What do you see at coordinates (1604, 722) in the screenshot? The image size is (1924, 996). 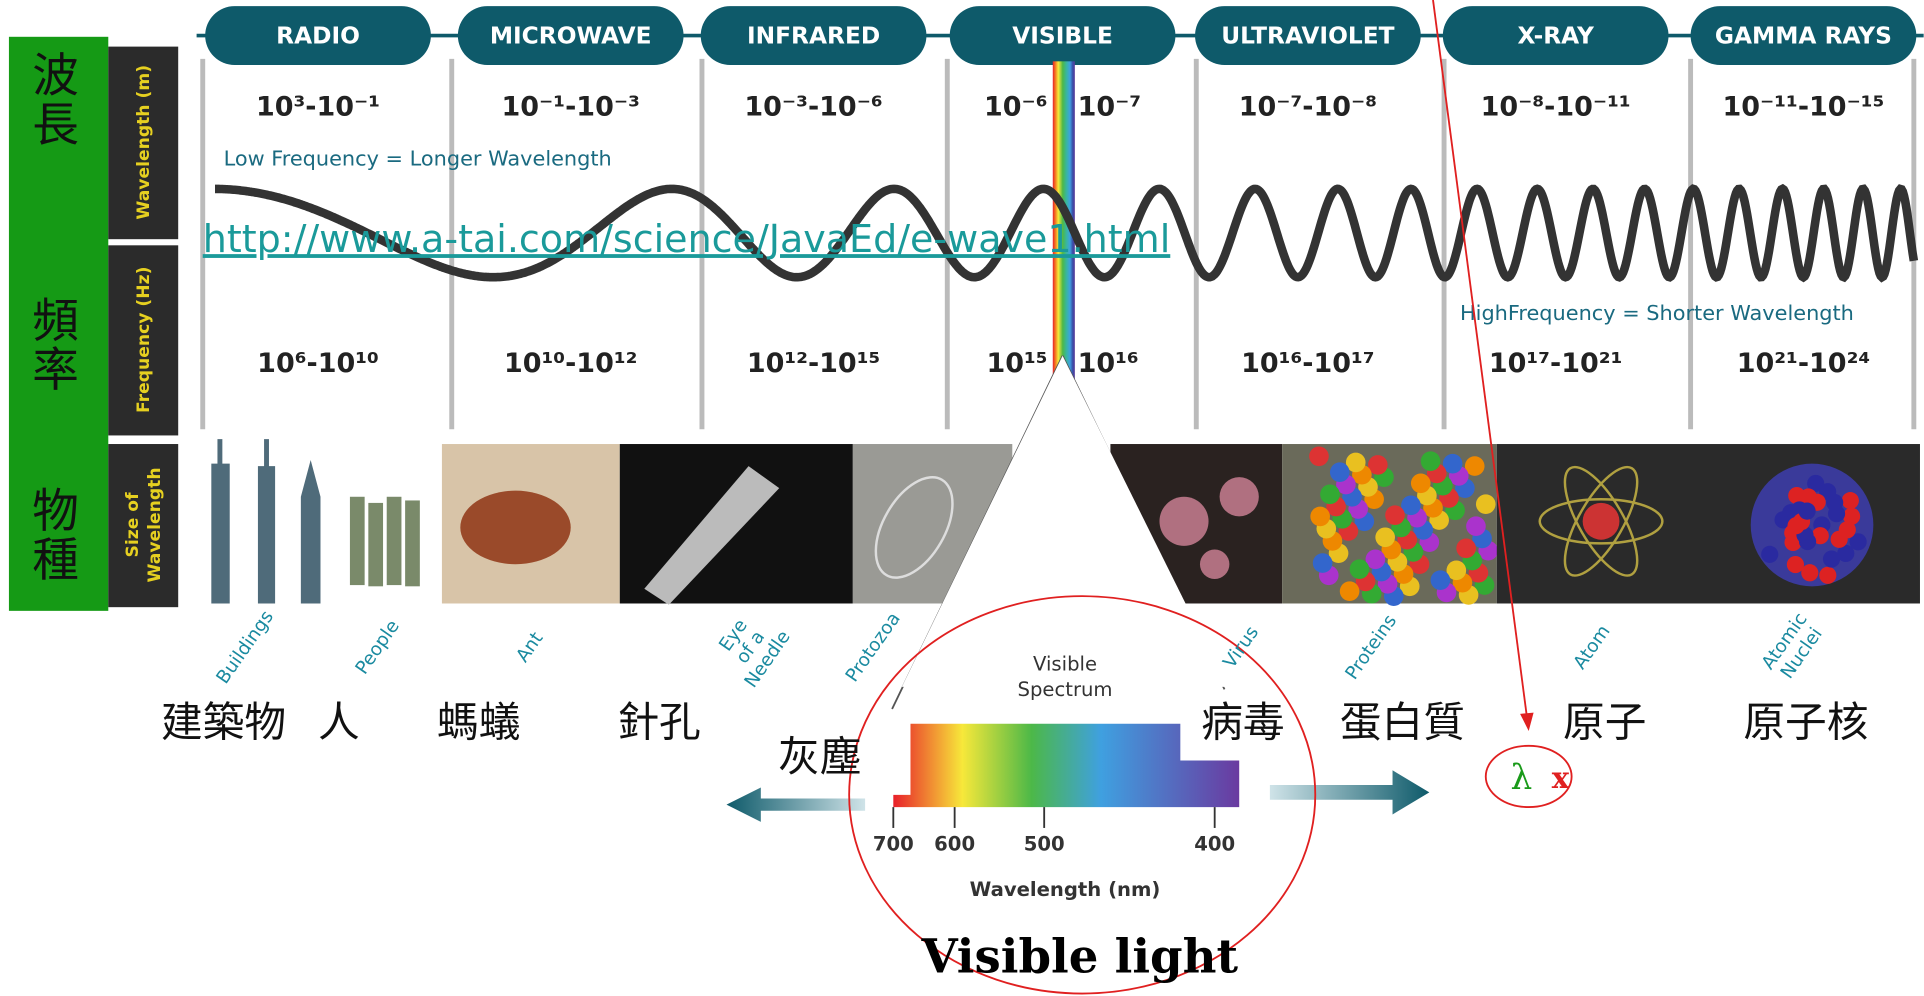 I see `object-name-zh: 原子` at bounding box center [1604, 722].